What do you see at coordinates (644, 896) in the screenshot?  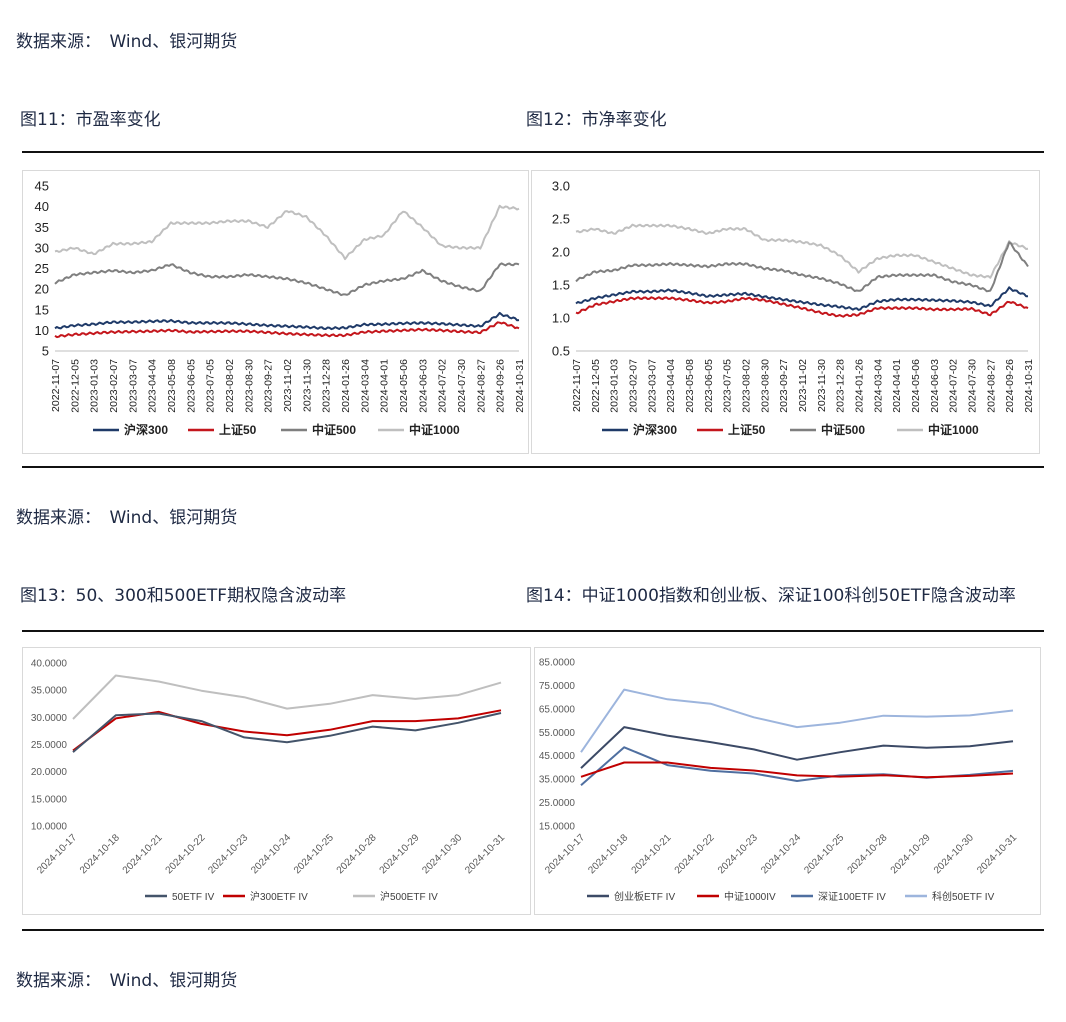 I see `legend-label: 创业板ETF IV` at bounding box center [644, 896].